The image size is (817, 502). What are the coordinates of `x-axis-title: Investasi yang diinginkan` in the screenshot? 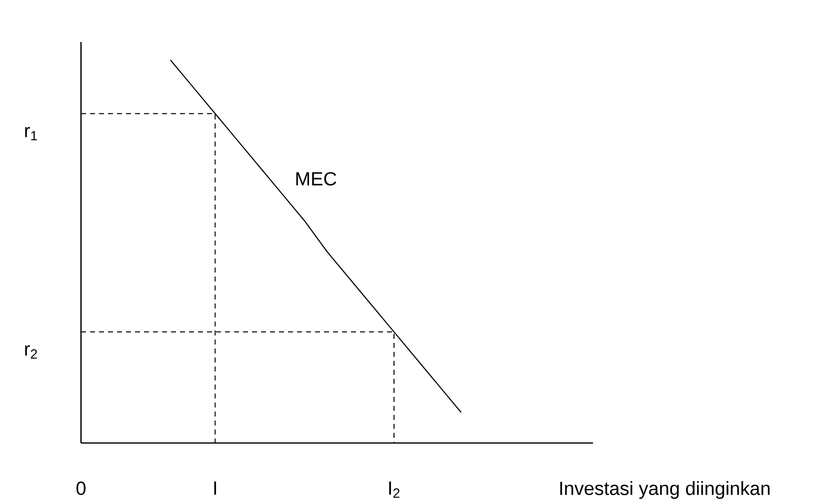 It's located at (665, 490).